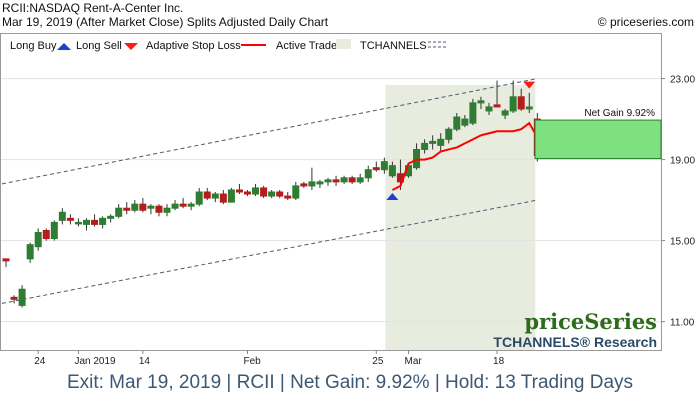  Describe the element at coordinates (306, 46) in the screenshot. I see `legend-active-trade: Active Trade` at that location.